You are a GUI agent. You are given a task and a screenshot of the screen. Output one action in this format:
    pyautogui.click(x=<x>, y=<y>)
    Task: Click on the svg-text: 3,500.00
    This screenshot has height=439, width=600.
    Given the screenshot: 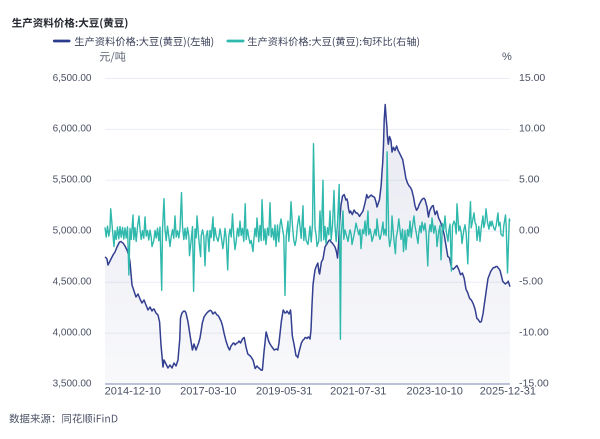 What is the action you would take?
    pyautogui.click(x=72, y=383)
    